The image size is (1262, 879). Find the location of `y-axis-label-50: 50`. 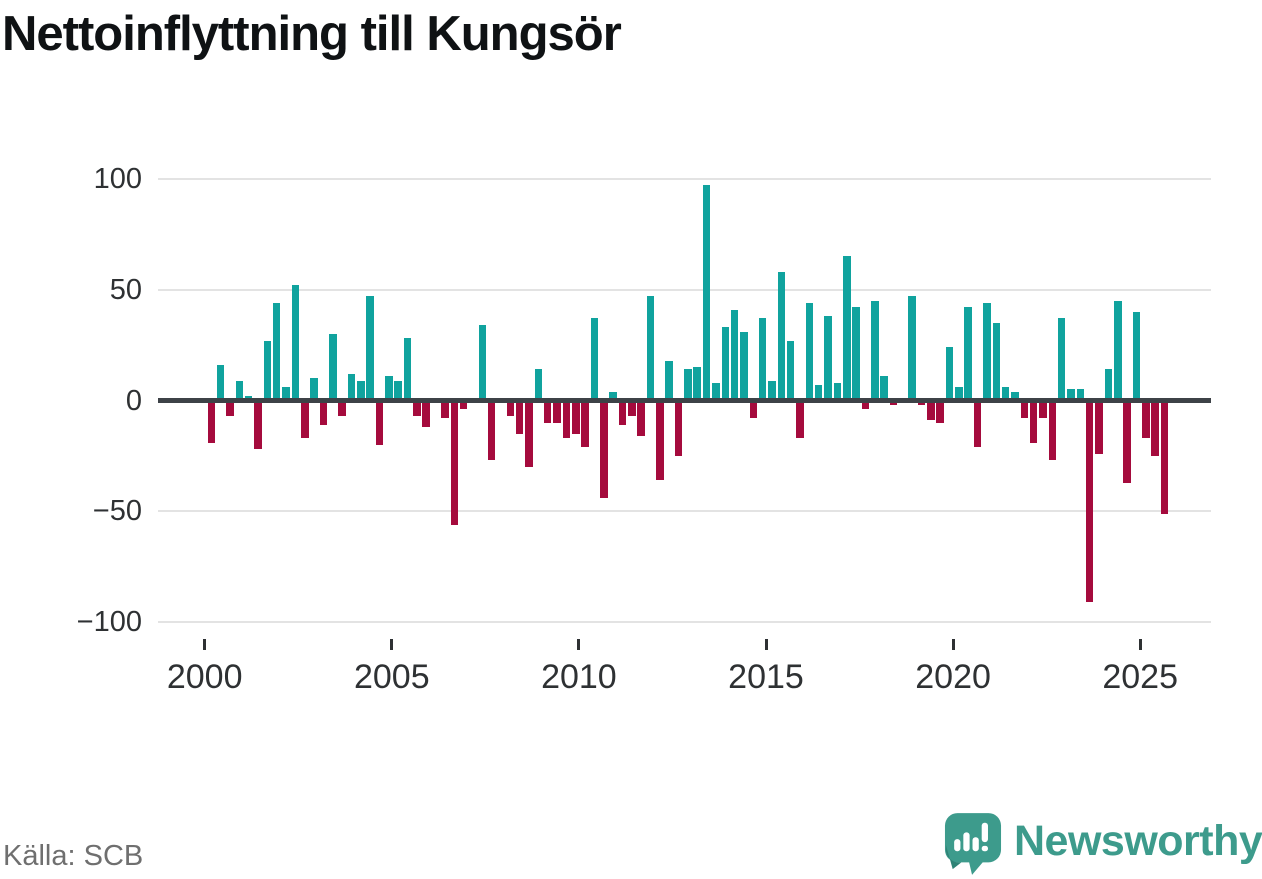

y-axis-label-50: 50 is located at coordinates (125, 289).